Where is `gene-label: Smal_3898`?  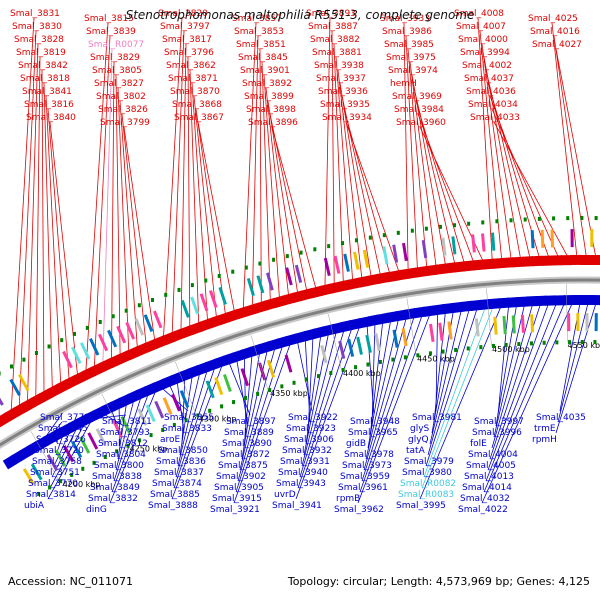
gene-label: Smal_3898 is located at coordinates (271, 110).